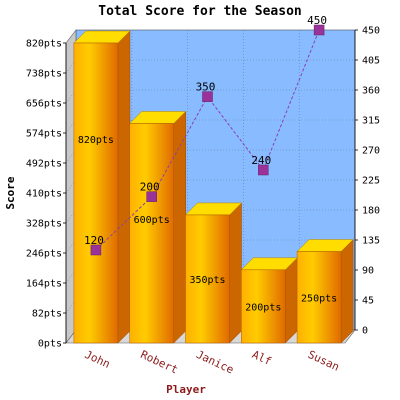  What do you see at coordinates (44, 194) in the screenshot?
I see `y-left-tick-label: 410pts` at bounding box center [44, 194].